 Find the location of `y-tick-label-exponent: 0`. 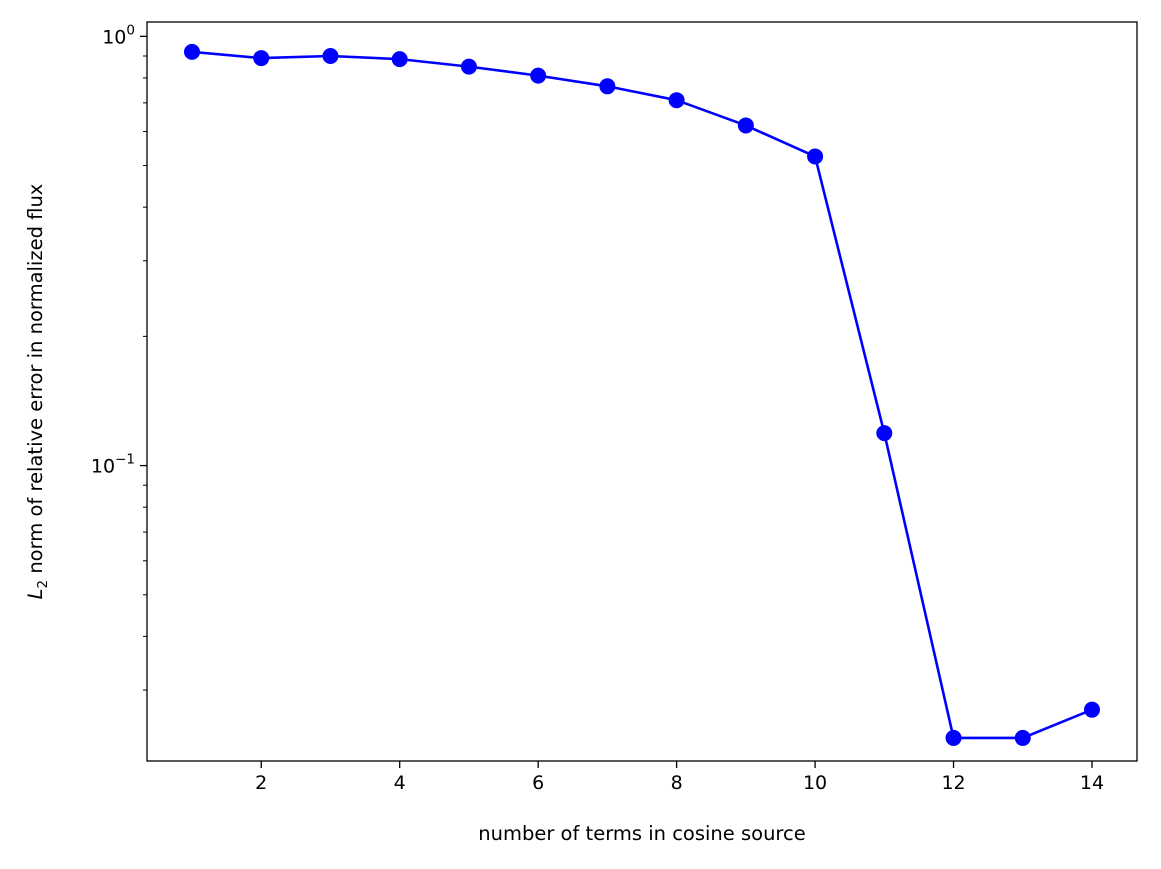

y-tick-label-exponent: 0 is located at coordinates (130, 30).